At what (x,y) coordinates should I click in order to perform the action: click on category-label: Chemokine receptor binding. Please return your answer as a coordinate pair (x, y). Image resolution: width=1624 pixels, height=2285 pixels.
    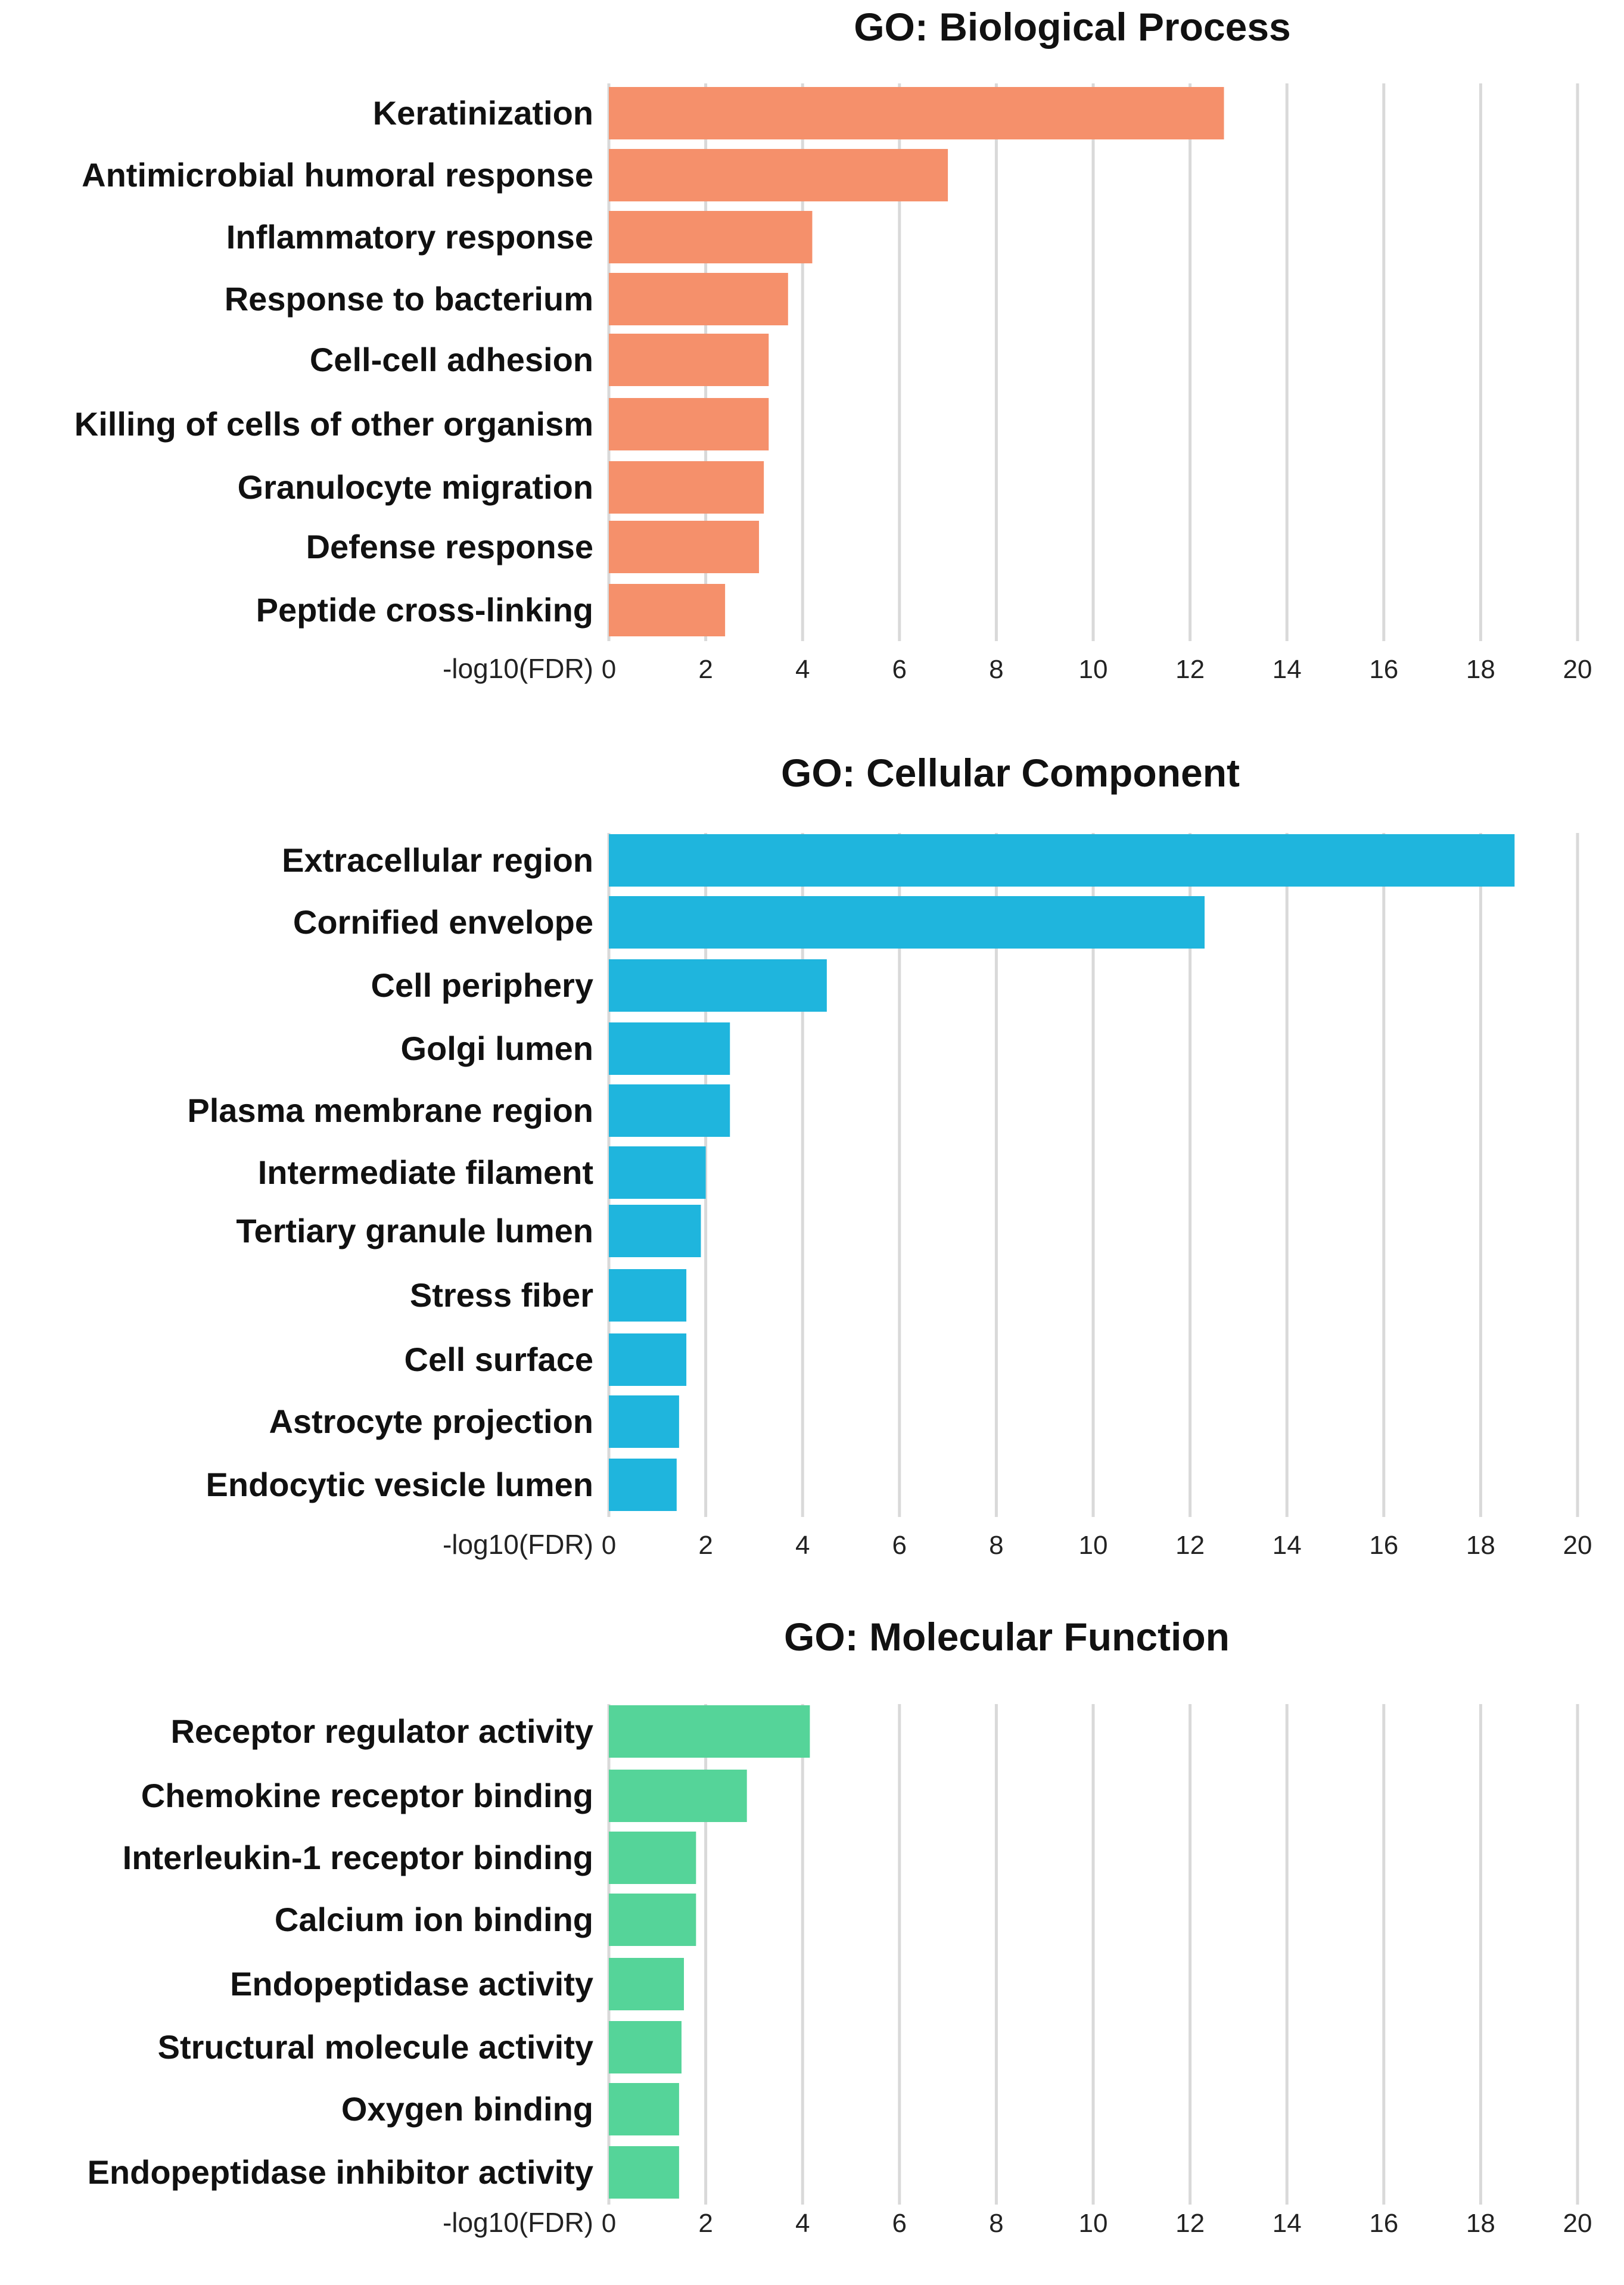
    Looking at the image, I should click on (367, 1795).